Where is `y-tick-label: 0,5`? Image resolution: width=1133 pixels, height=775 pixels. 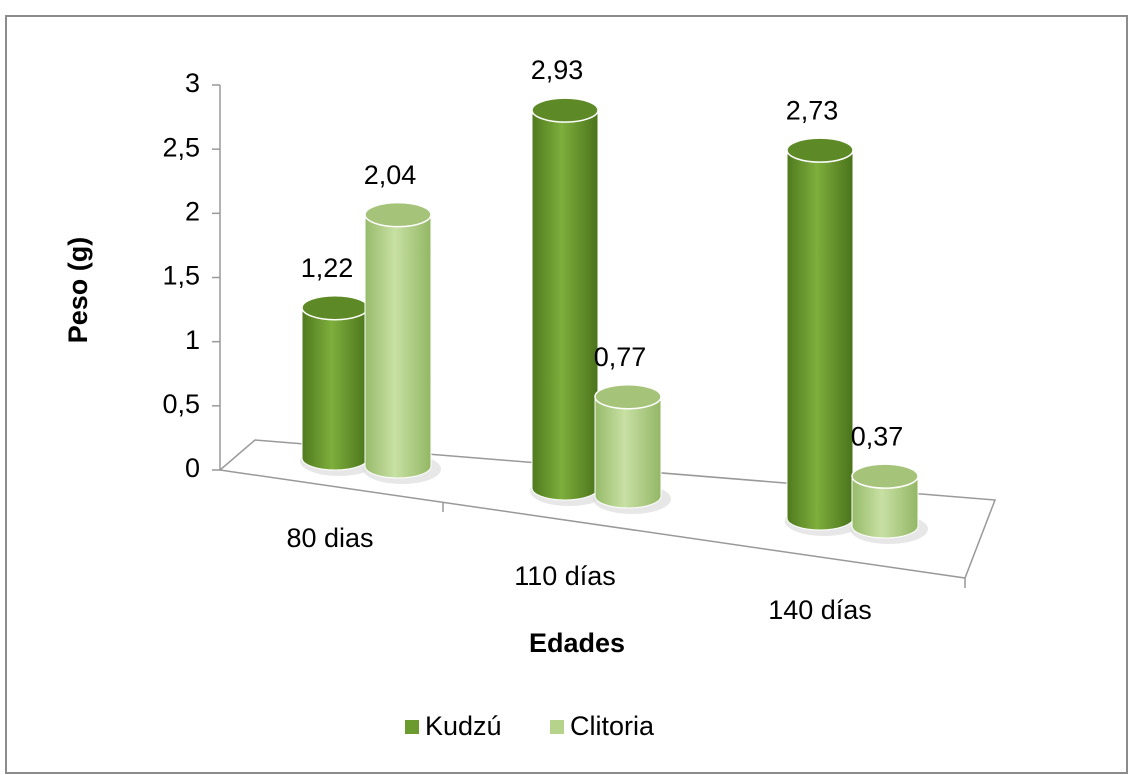
y-tick-label: 0,5 is located at coordinates (181, 404).